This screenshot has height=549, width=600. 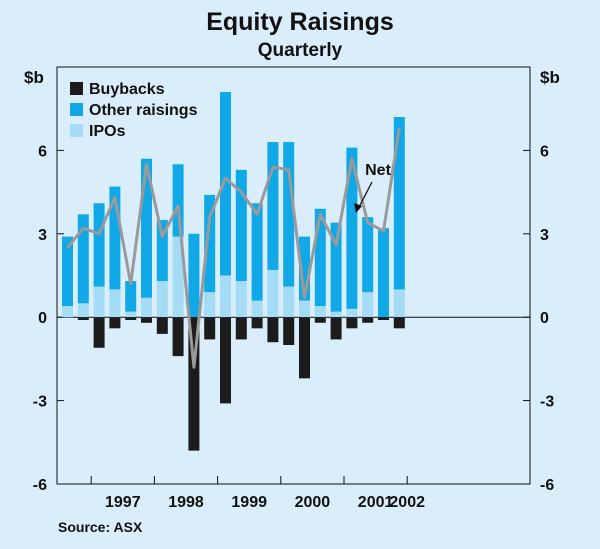 I want to click on x-tick-label: 2002, so click(x=407, y=502).